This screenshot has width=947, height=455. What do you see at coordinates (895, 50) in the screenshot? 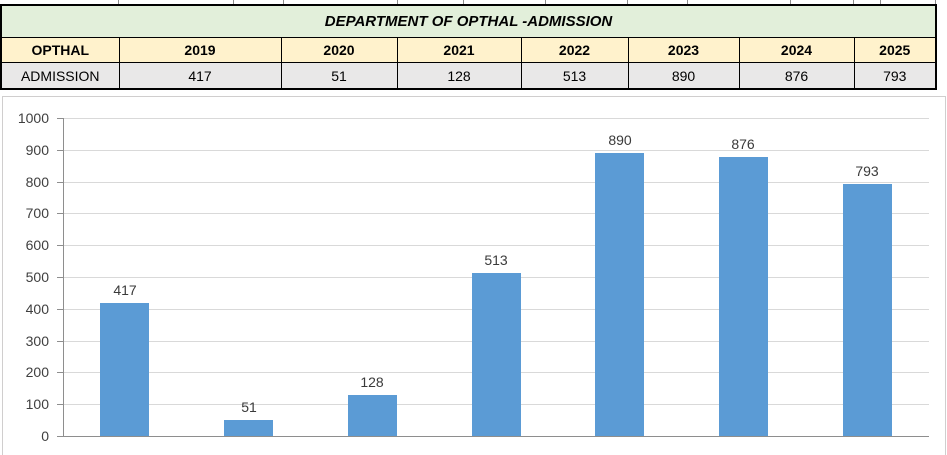
I see `year-header-cell-2025: 2025` at bounding box center [895, 50].